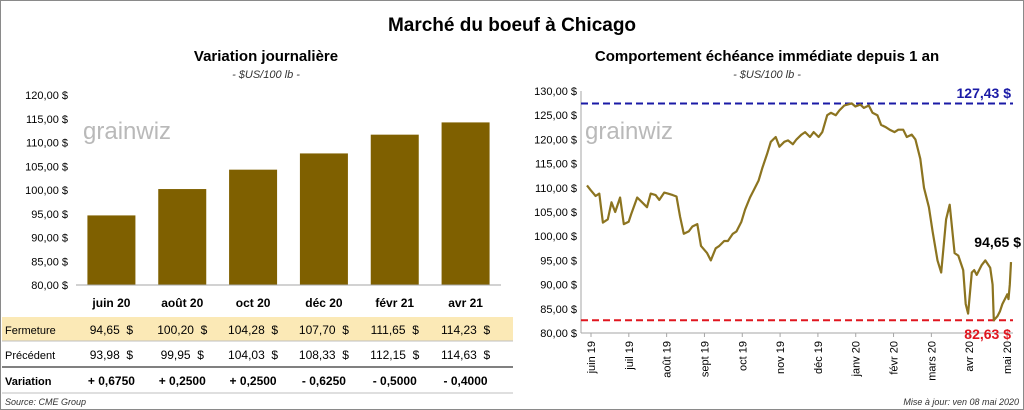 Image resolution: width=1024 pixels, height=410 pixels. I want to click on category-label: juin 20, so click(110, 303).